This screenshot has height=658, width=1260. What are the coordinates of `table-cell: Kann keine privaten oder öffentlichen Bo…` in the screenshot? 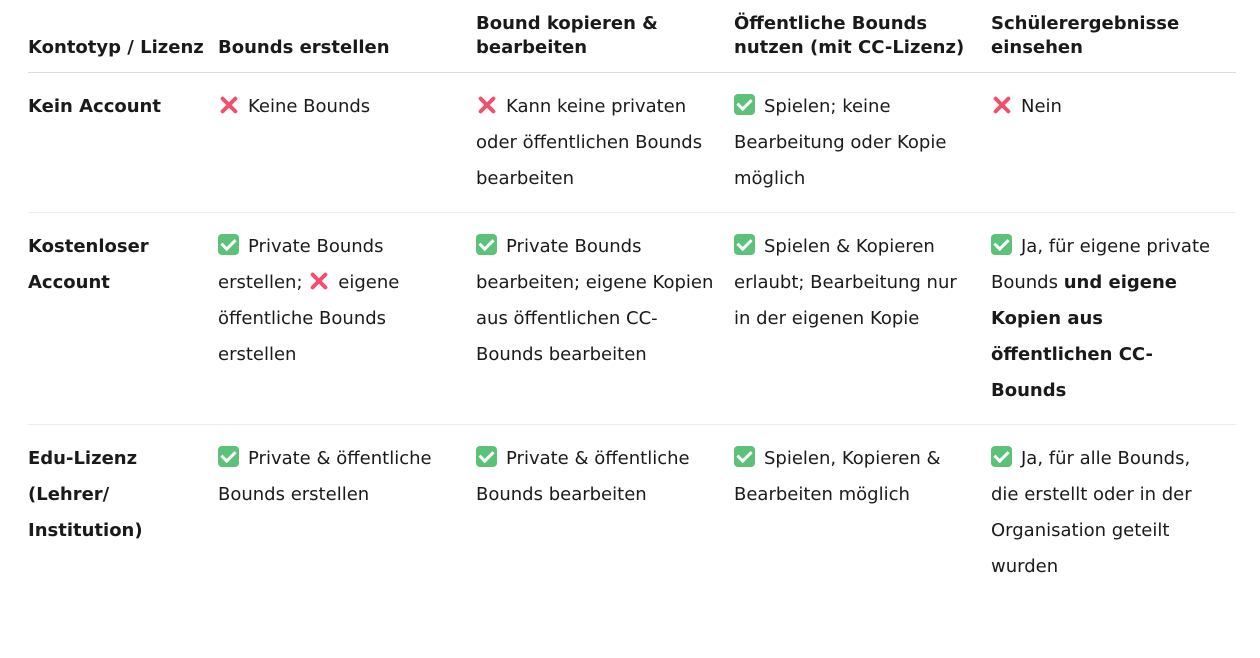 It's located at (605, 142).